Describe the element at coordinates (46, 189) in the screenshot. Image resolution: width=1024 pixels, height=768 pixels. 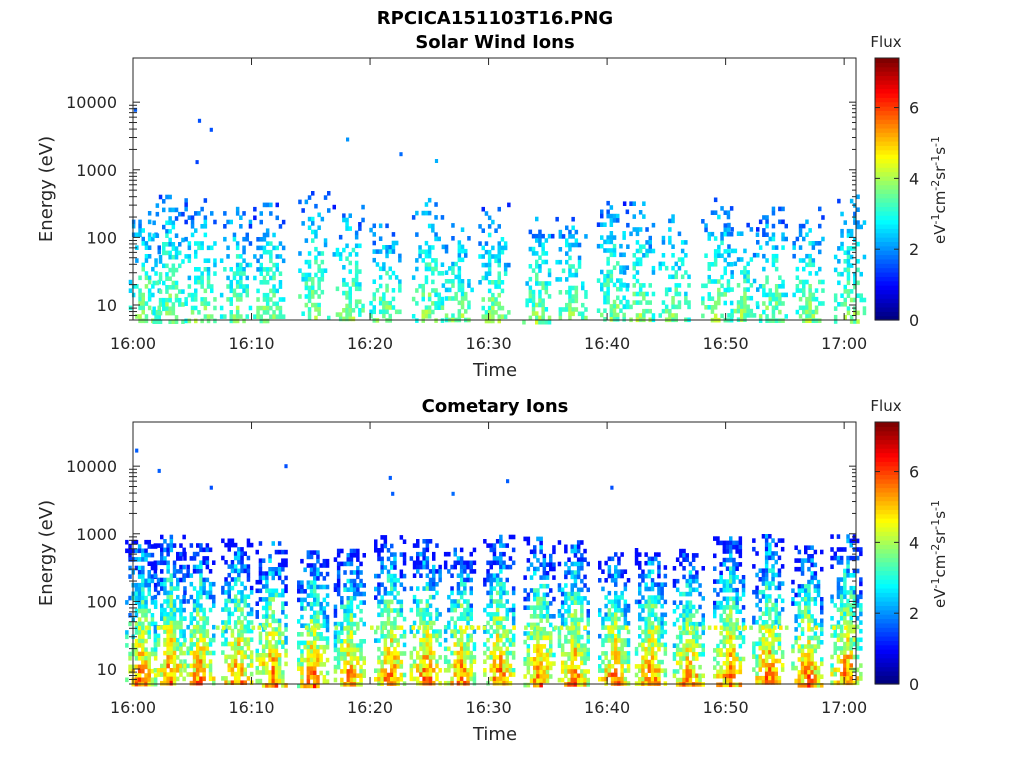
I see `y-axis-label: Energy (eV)` at that location.